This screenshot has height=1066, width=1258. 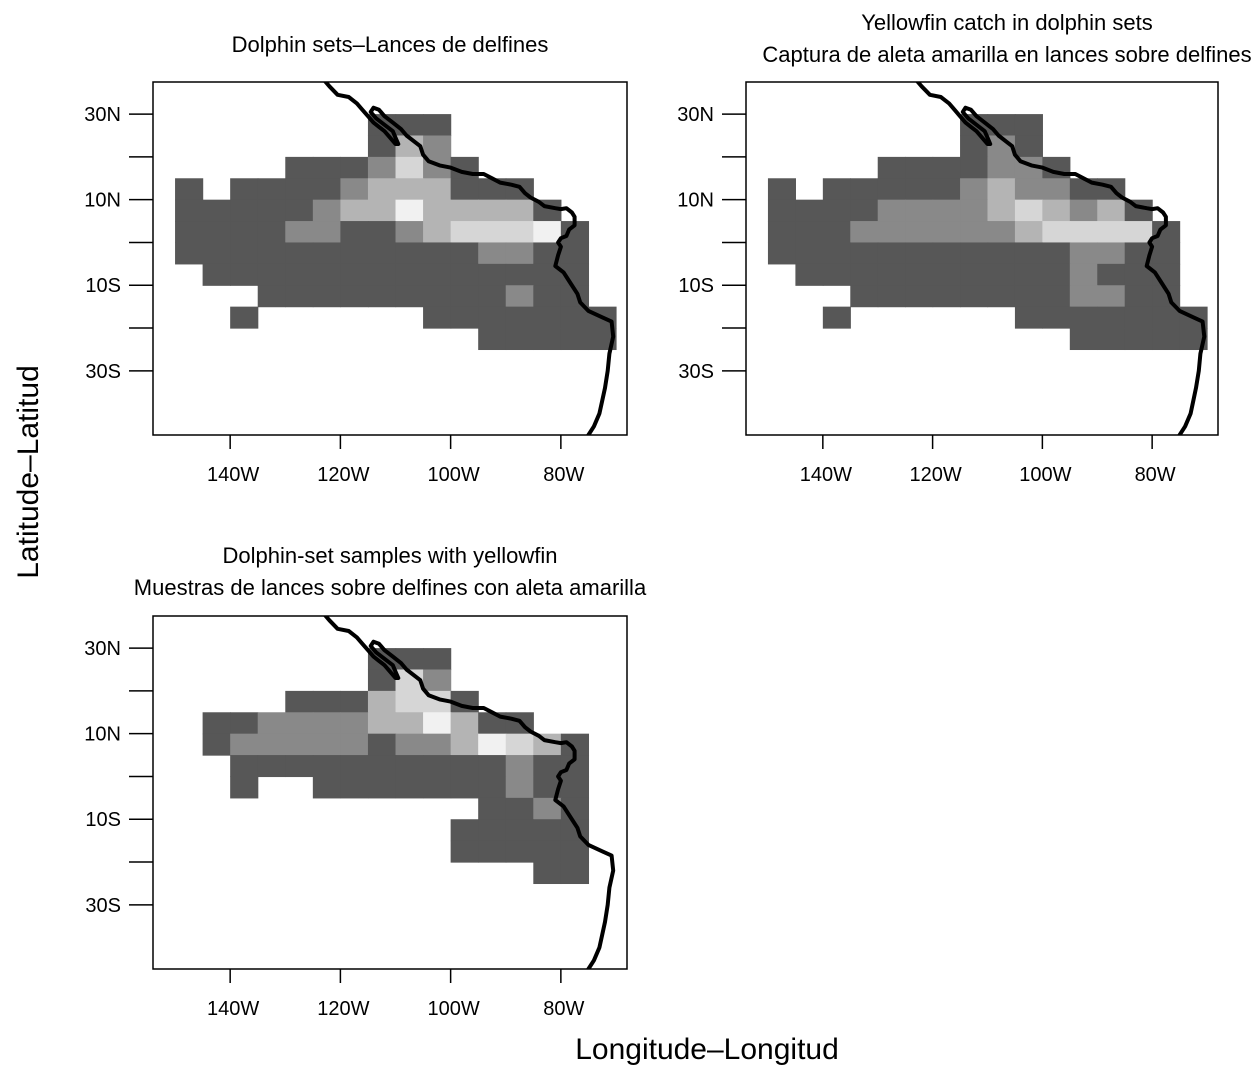 What do you see at coordinates (1006, 22) in the screenshot?
I see `panel-title: Yellowfin catch in dolphin sets` at bounding box center [1006, 22].